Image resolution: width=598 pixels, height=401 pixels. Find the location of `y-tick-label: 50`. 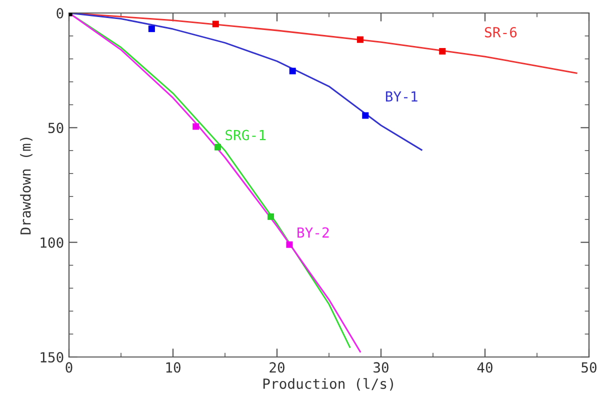

y-tick-label: 50 is located at coordinates (56, 128).